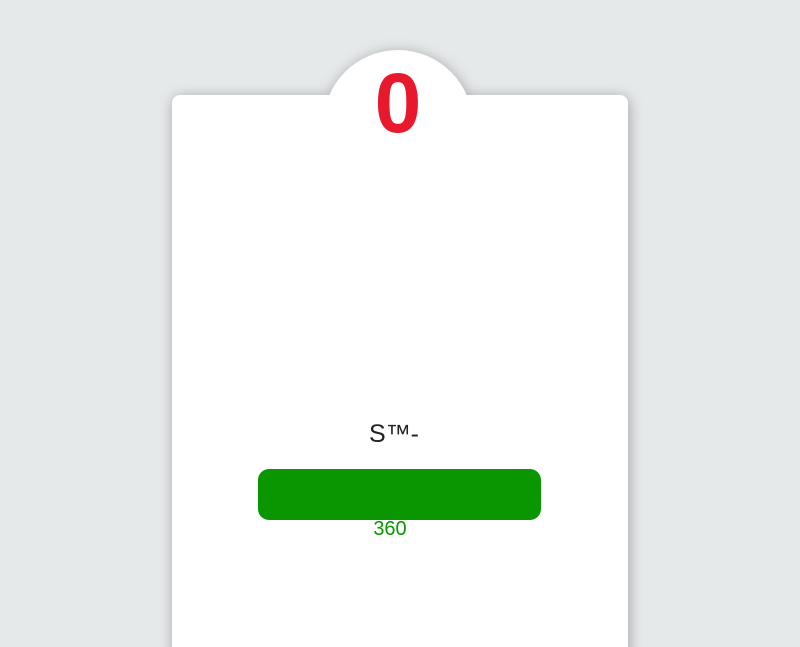 The image size is (800, 647). What do you see at coordinates (394, 434) in the screenshot?
I see `product-label: S™-` at bounding box center [394, 434].